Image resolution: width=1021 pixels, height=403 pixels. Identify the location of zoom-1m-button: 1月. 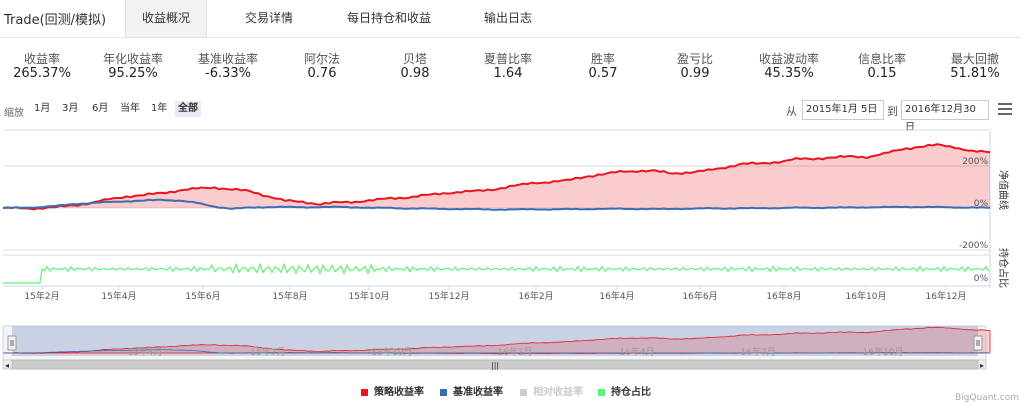
(42, 108).